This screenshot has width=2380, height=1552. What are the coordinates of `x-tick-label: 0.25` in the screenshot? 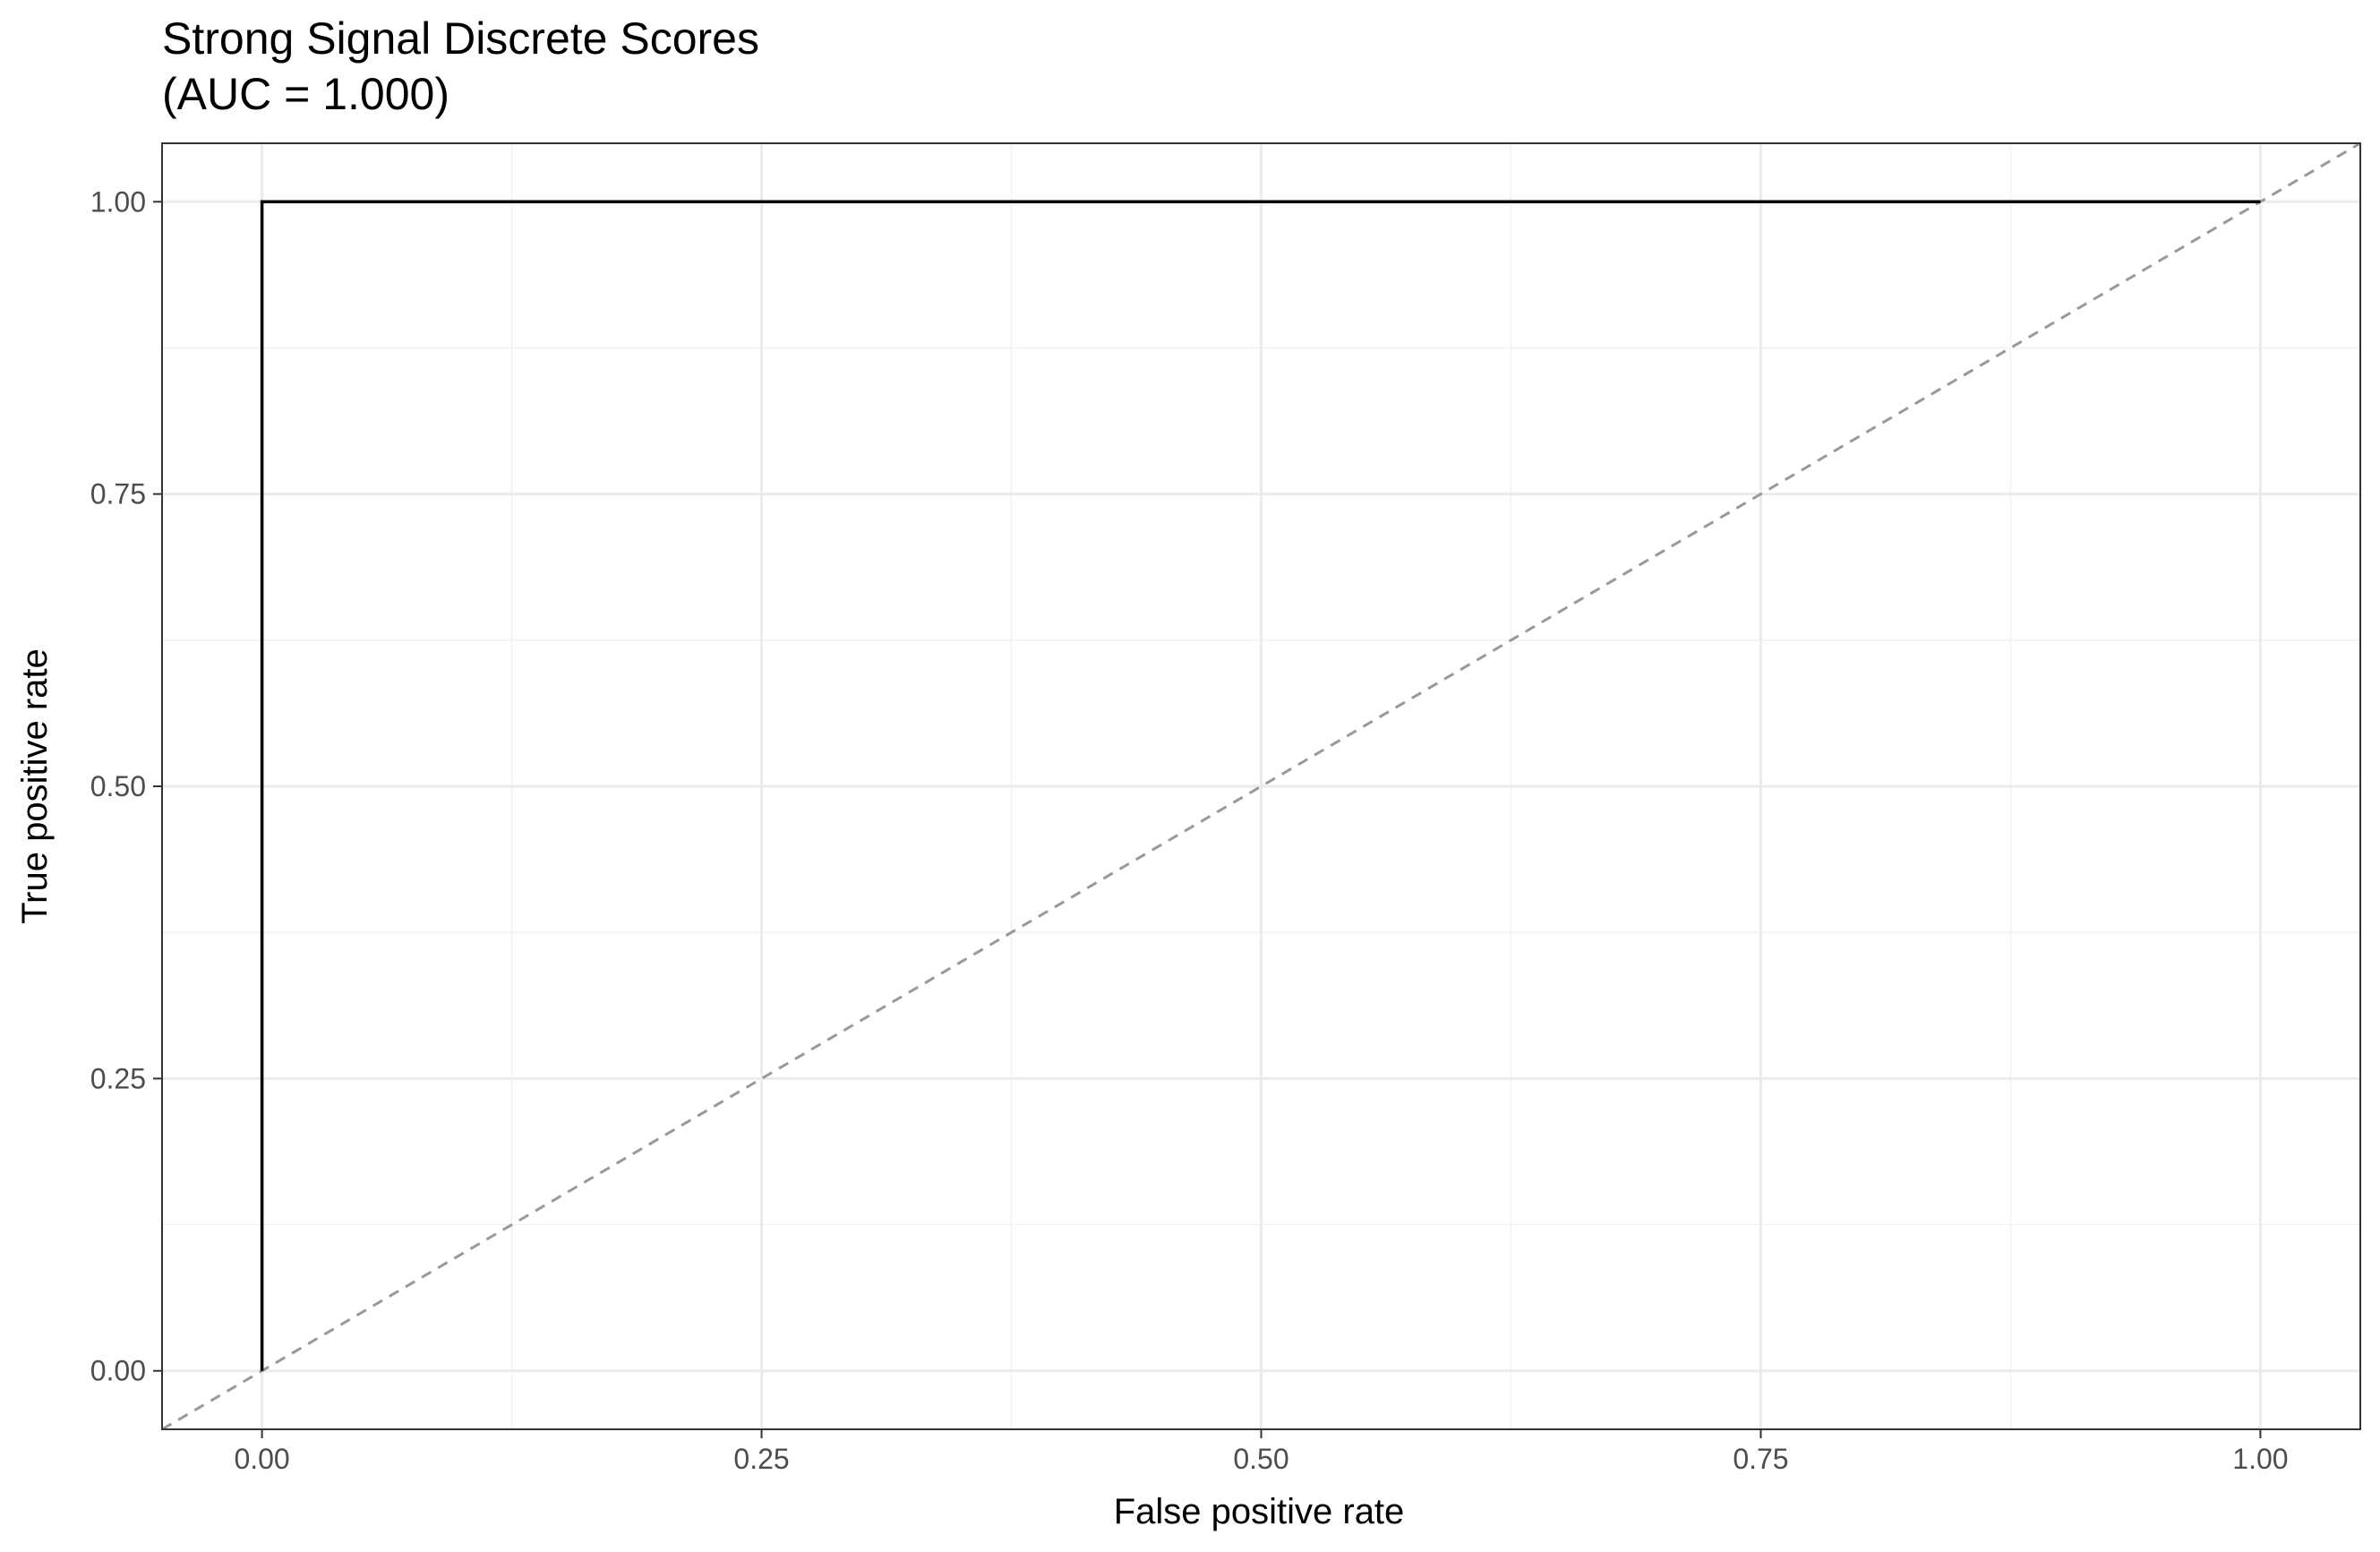 It's located at (761, 1459).